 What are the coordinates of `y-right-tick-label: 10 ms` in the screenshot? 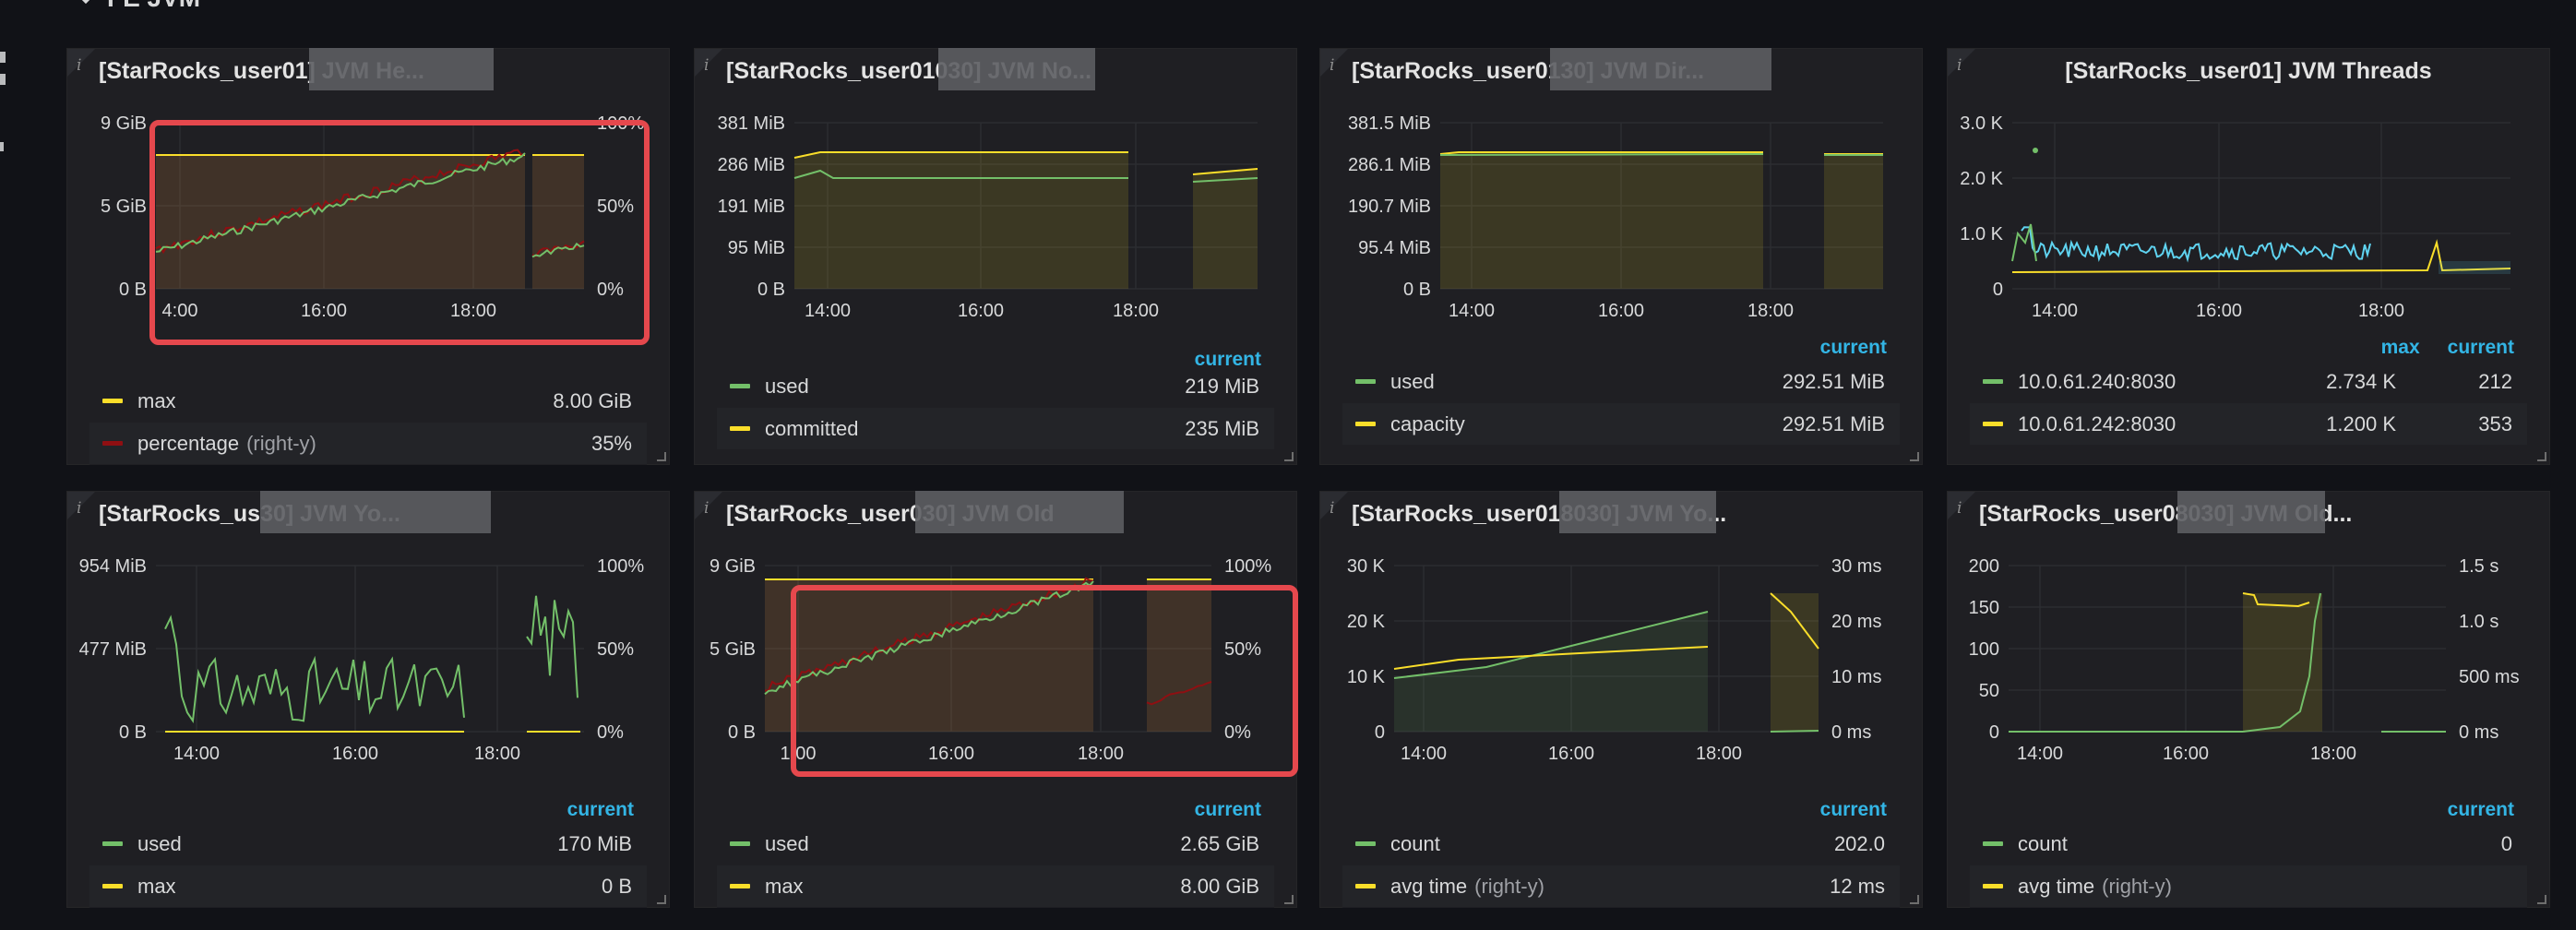 It's located at (1856, 677).